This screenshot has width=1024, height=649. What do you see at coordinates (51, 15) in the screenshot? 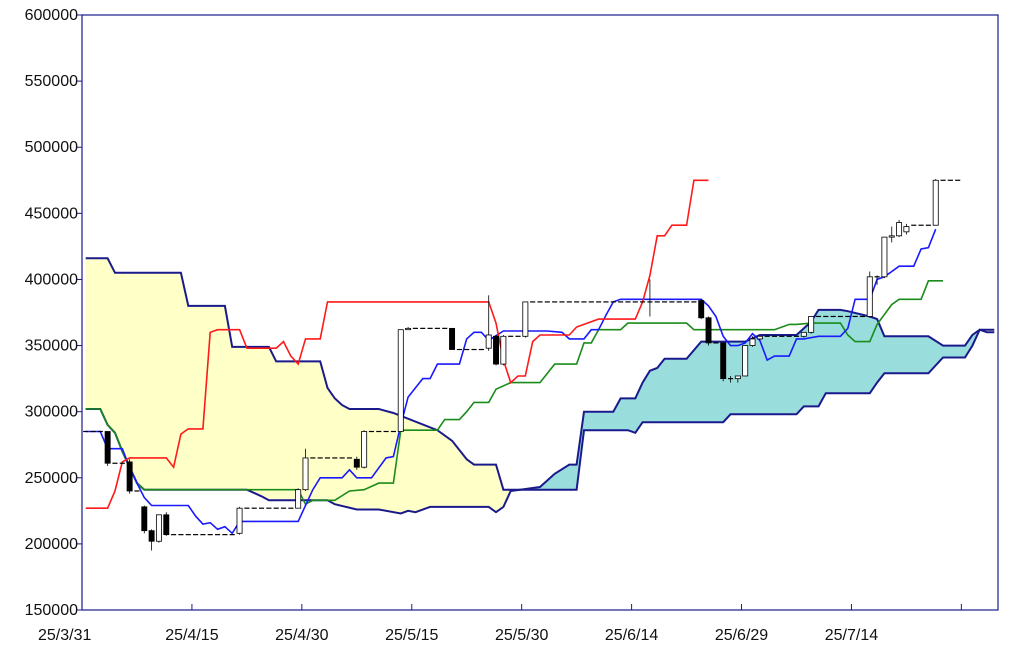
I see `y-tick-label: 600000` at bounding box center [51, 15].